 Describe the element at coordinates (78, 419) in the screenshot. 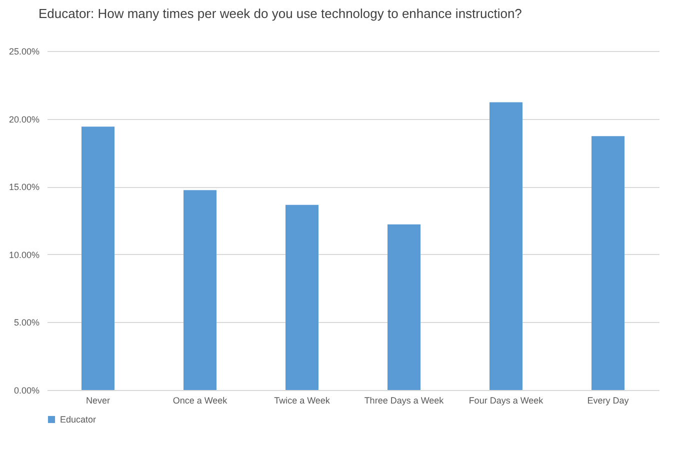

I see `legend-label: Educator` at that location.